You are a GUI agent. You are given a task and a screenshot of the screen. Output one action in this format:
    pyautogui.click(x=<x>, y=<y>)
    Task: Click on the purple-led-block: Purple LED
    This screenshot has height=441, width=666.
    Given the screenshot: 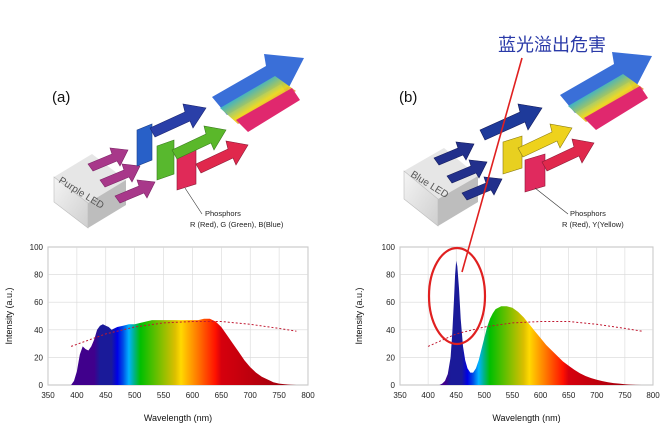 What is the action you would take?
    pyautogui.click(x=89, y=191)
    